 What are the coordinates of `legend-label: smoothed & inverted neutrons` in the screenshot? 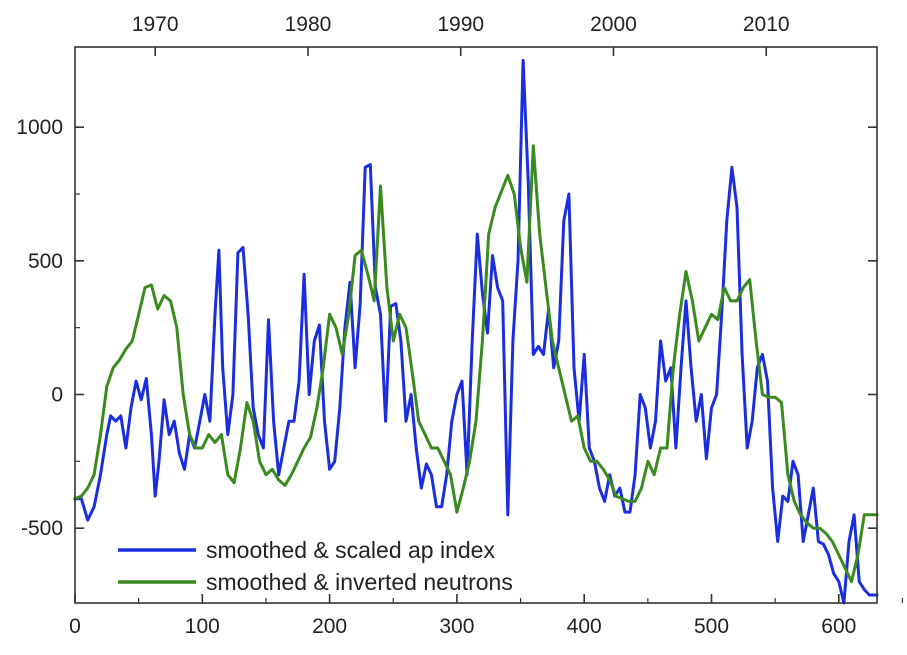 It's located at (359, 582).